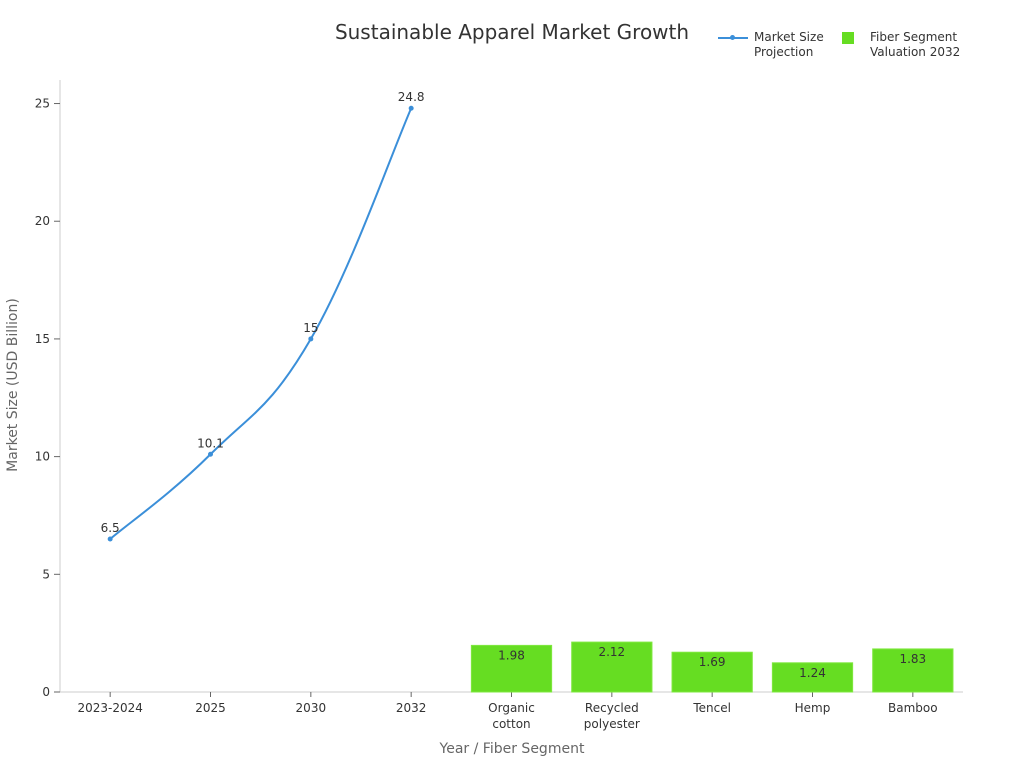 This screenshot has width=1024, height=768. Describe the element at coordinates (789, 44) in the screenshot. I see `legend-label-line: Market Size Projection` at that location.